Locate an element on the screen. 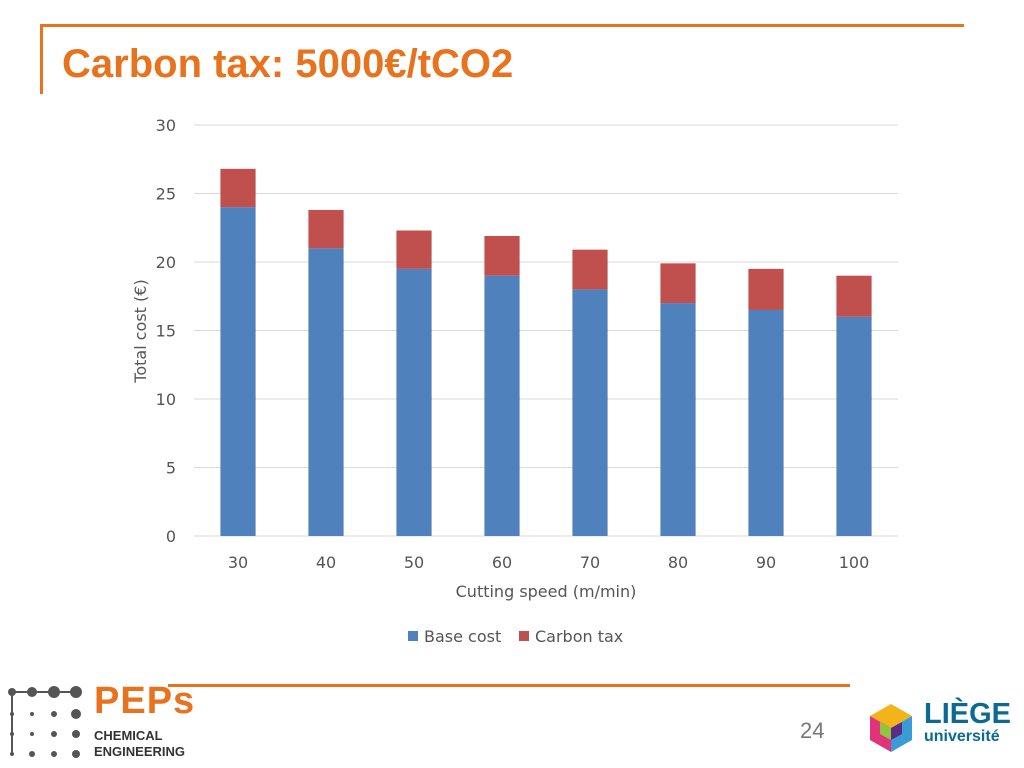  peps-subtitle: CHEMICAL ENGINEERING is located at coordinates (139, 744).